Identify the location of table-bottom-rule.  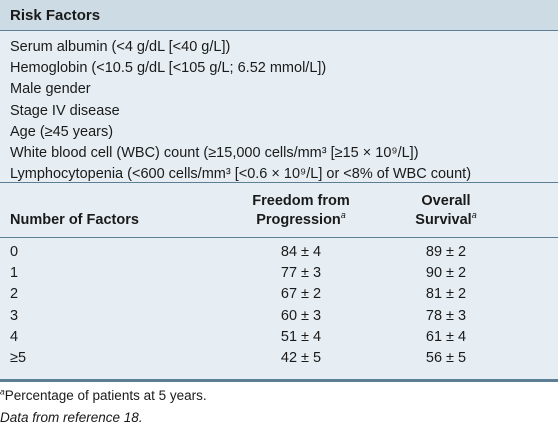
(279, 380).